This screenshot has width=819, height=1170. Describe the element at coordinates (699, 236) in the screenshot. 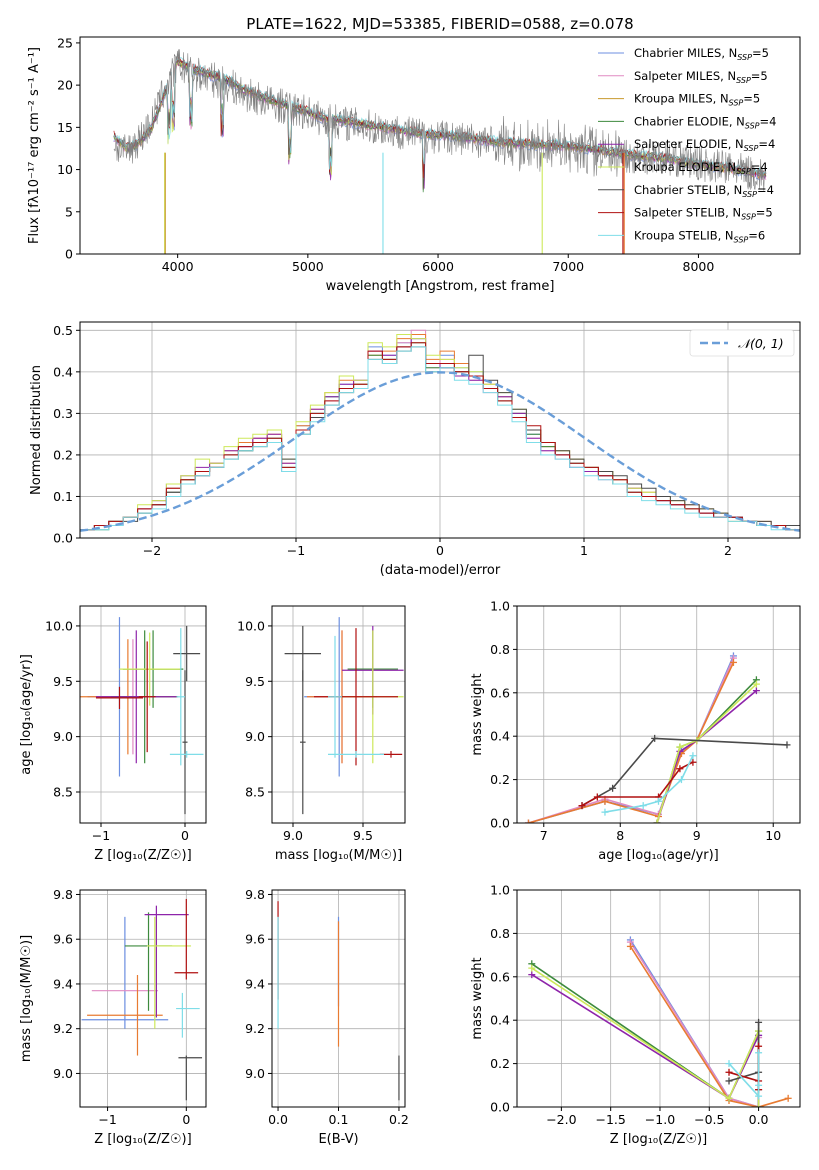

I see `legend-label: Kroupa STELIB, NSSP=6` at that location.